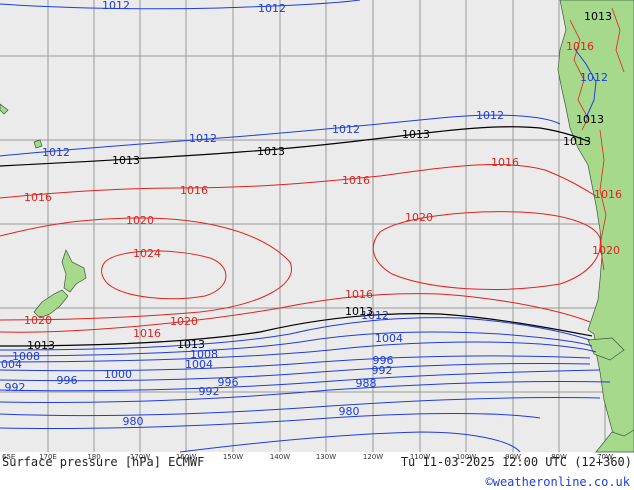  What do you see at coordinates (15, 387) in the screenshot?
I see `label-992-a: 992` at bounding box center [15, 387].